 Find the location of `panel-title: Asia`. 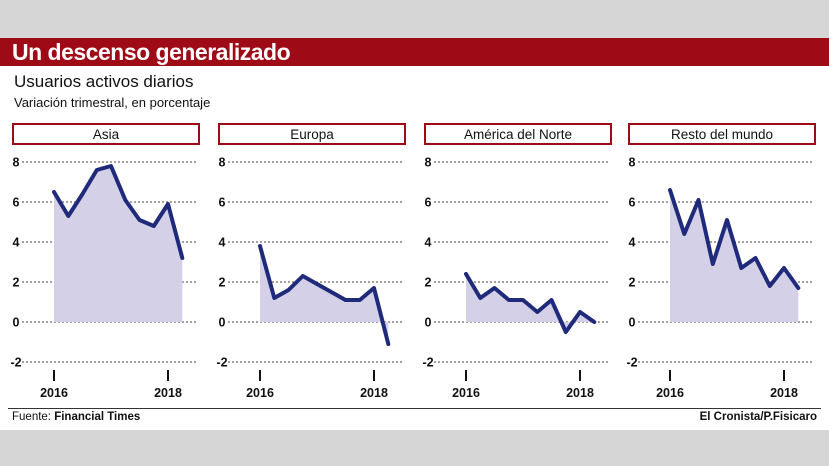

panel-title: Asia is located at coordinates (106, 134).